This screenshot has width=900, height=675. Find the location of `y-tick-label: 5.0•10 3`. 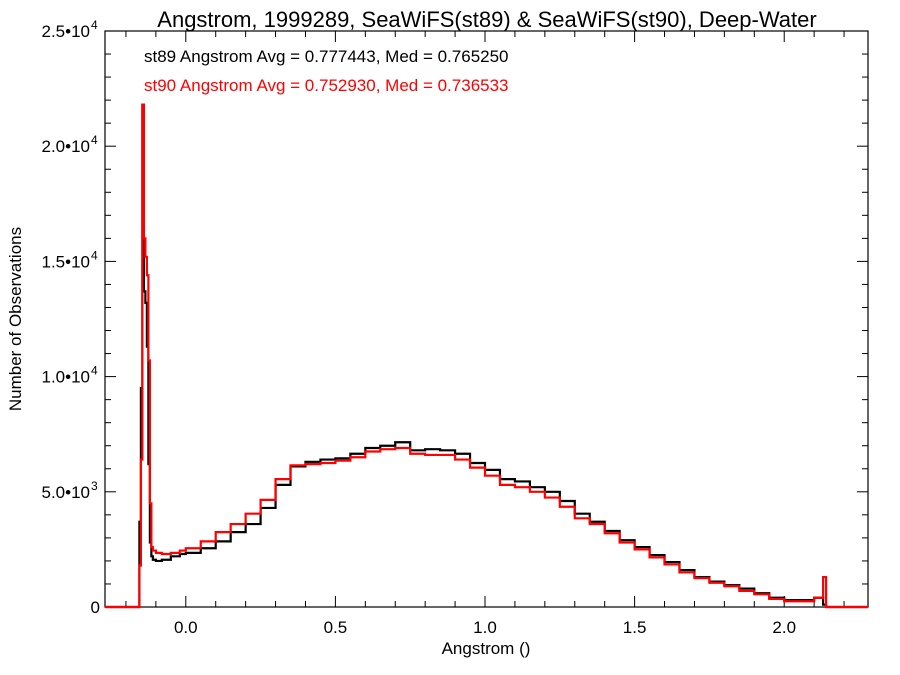

y-tick-label: 5.0•10 3 is located at coordinates (70, 490).